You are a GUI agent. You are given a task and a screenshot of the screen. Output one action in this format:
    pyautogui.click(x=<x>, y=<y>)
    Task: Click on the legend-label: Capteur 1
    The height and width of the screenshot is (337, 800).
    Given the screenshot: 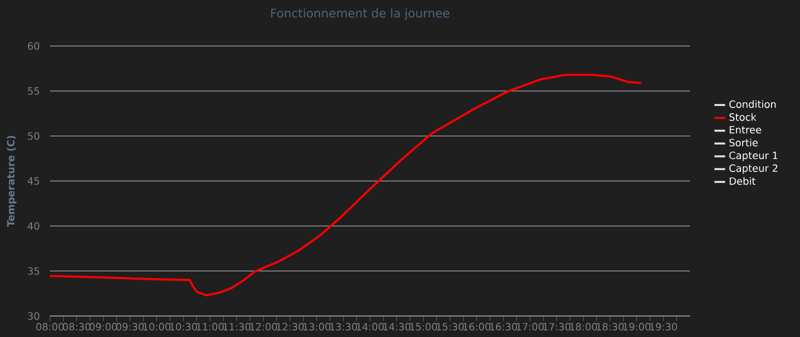 What is the action you would take?
    pyautogui.click(x=753, y=157)
    